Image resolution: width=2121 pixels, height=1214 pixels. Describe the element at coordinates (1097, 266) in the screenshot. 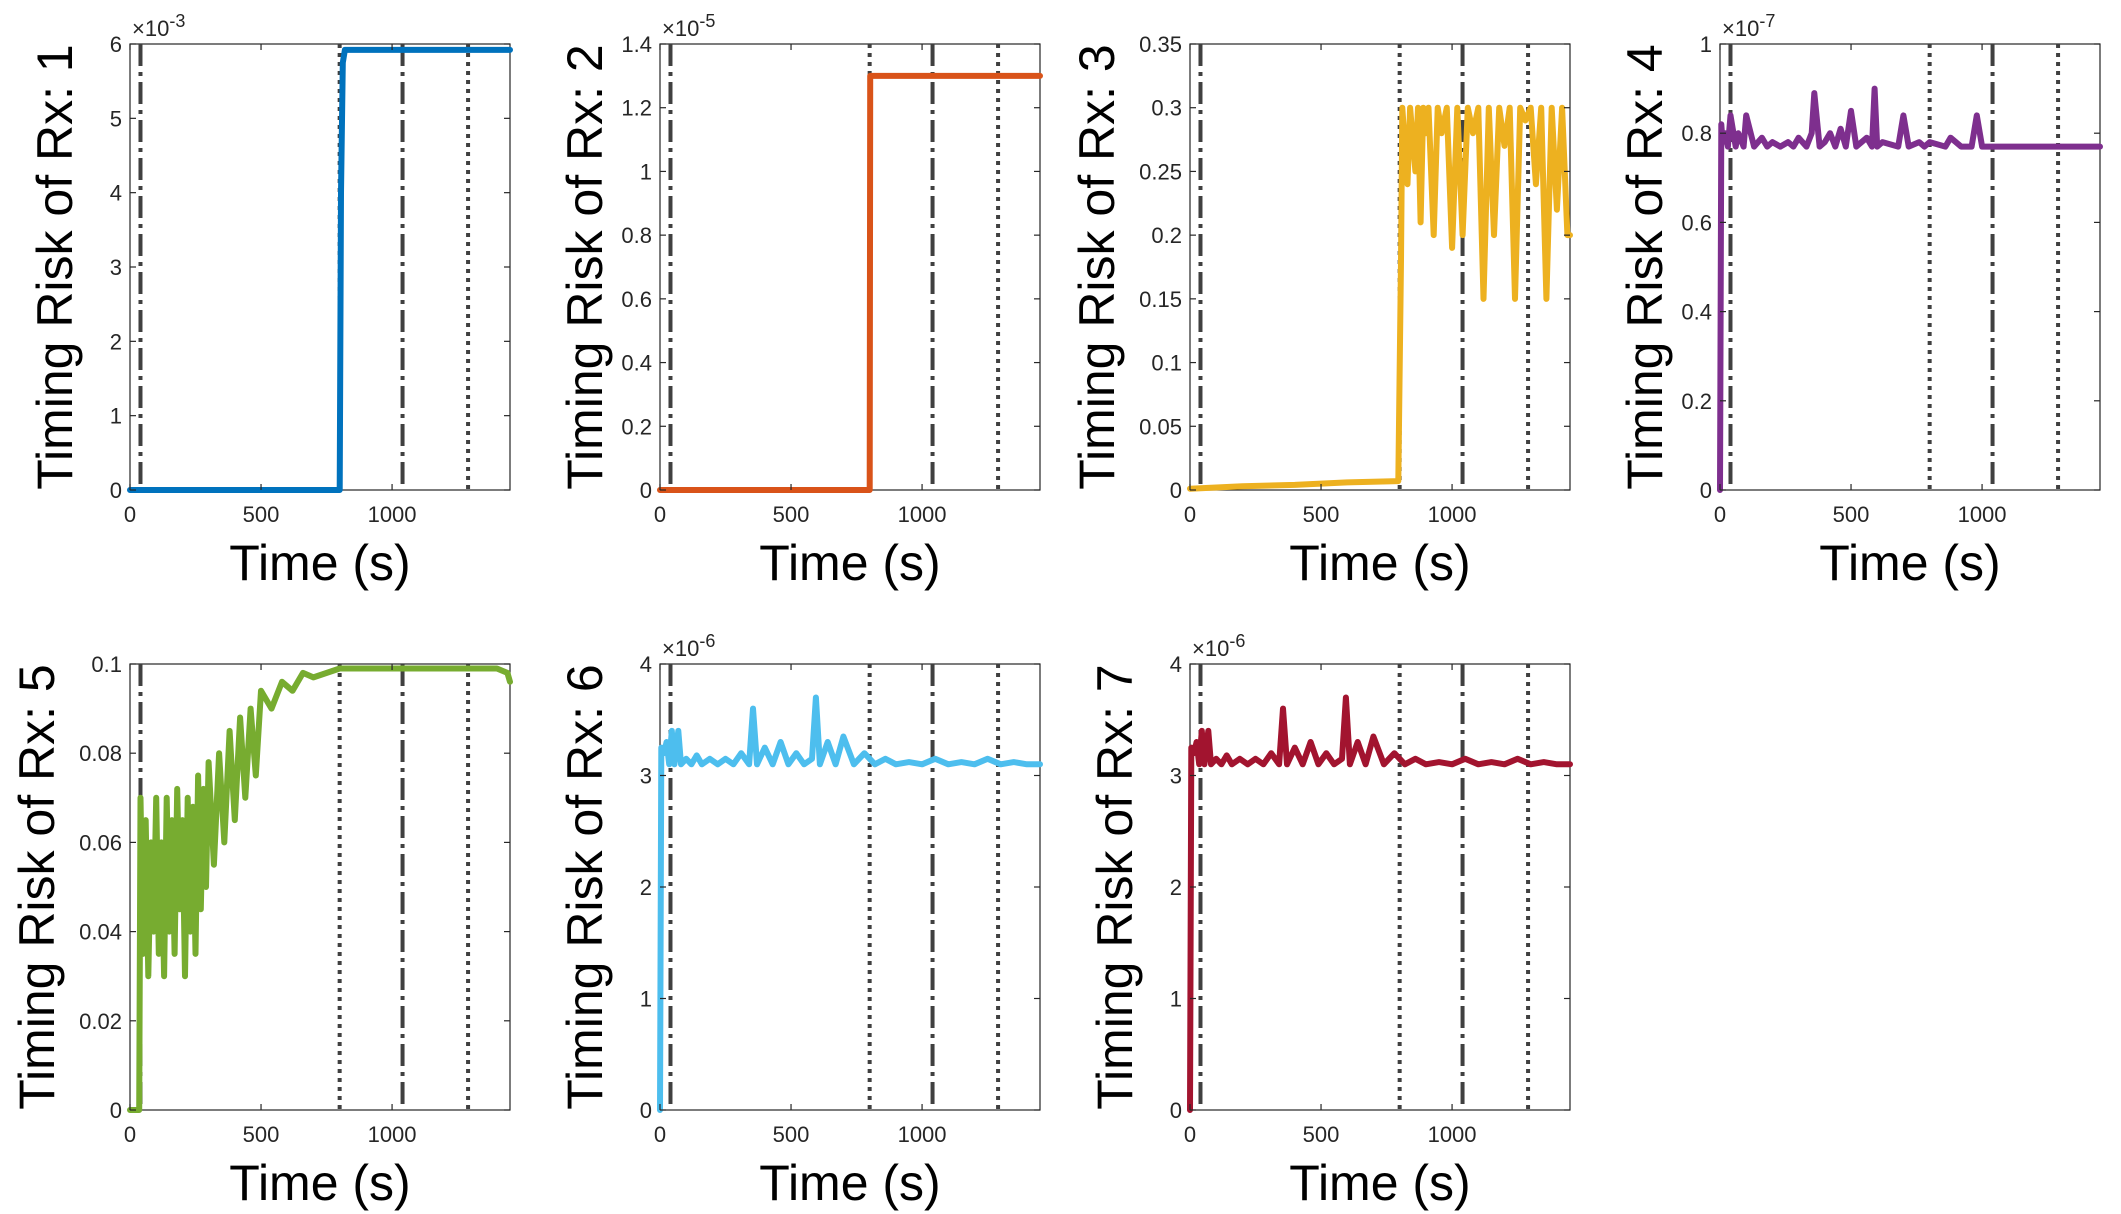

I see `y-axis-label: Timing Risk of Rx: 3` at that location.